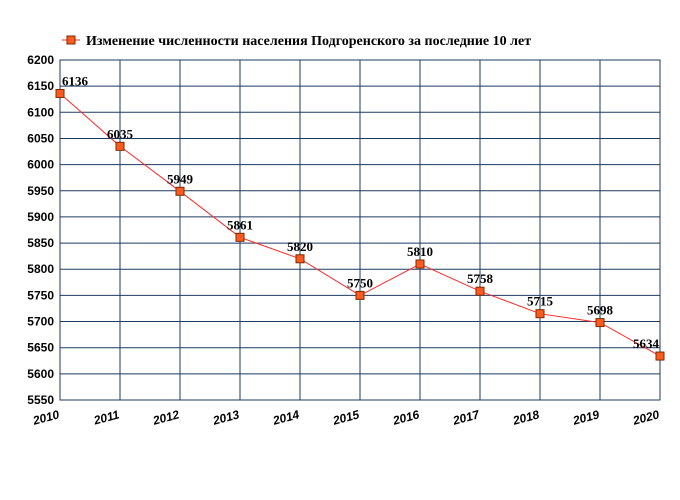  What do you see at coordinates (40, 322) in the screenshot?
I see `y-tick-label: 5700` at bounding box center [40, 322].